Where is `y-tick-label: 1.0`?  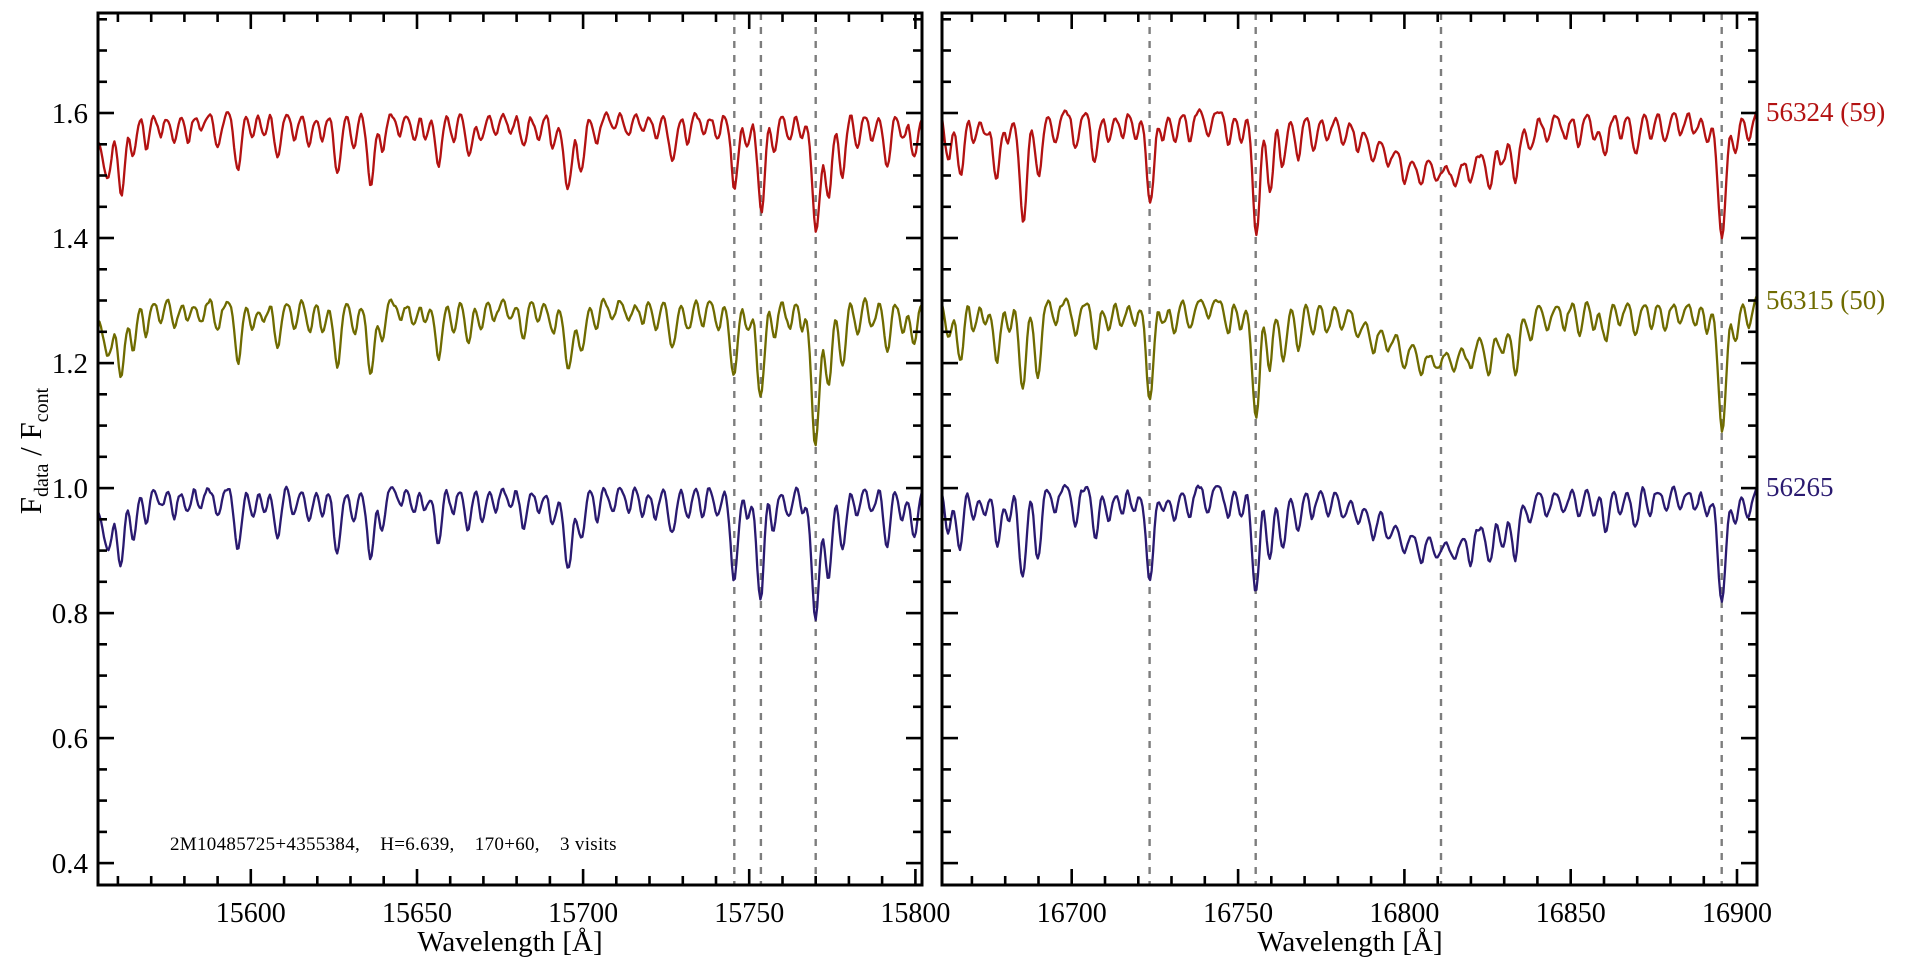
y-tick-label: 1.0 is located at coordinates (70, 489).